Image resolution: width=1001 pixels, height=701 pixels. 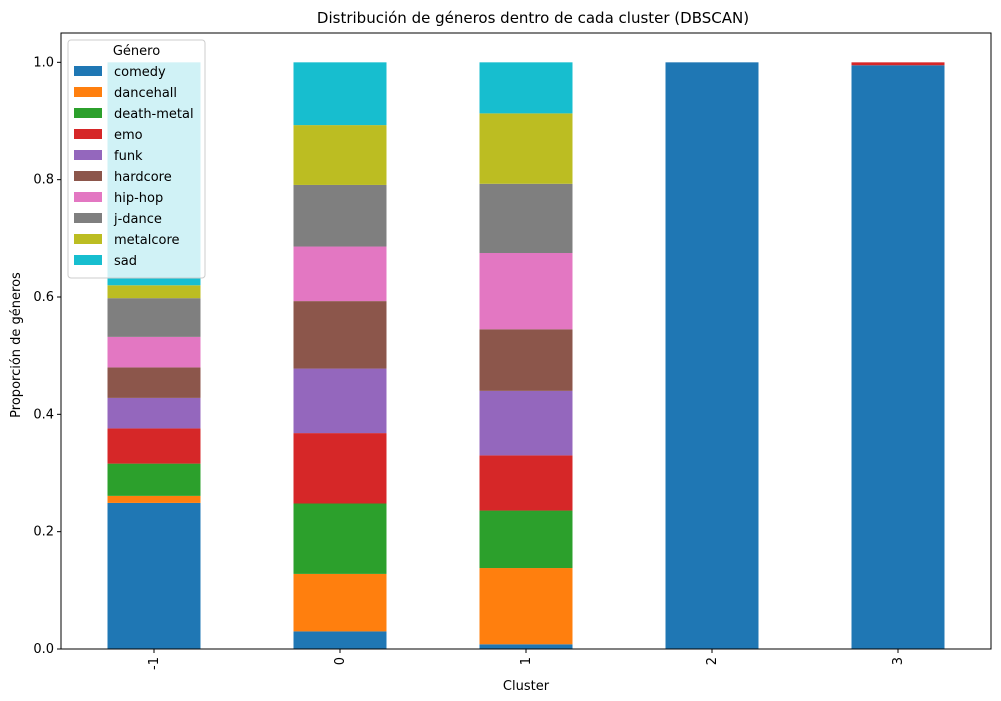 What do you see at coordinates (88, 260) in the screenshot?
I see `legend-swatch-sad` at bounding box center [88, 260].